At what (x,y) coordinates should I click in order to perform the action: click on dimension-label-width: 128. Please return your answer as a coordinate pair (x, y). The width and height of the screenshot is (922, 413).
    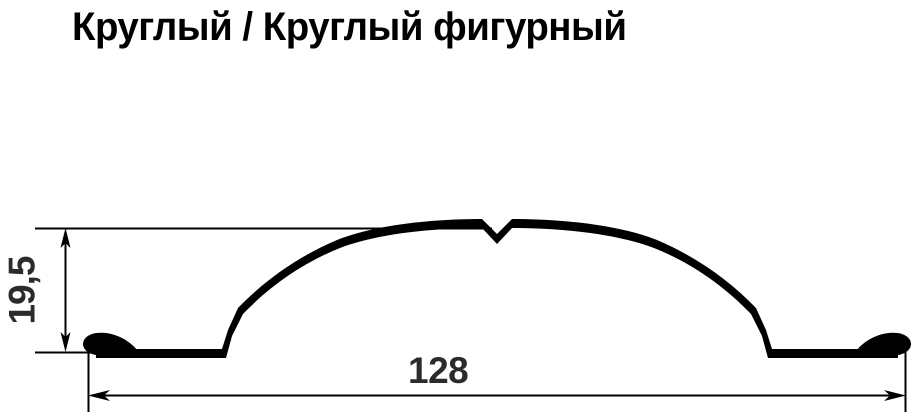
    Looking at the image, I should click on (438, 370).